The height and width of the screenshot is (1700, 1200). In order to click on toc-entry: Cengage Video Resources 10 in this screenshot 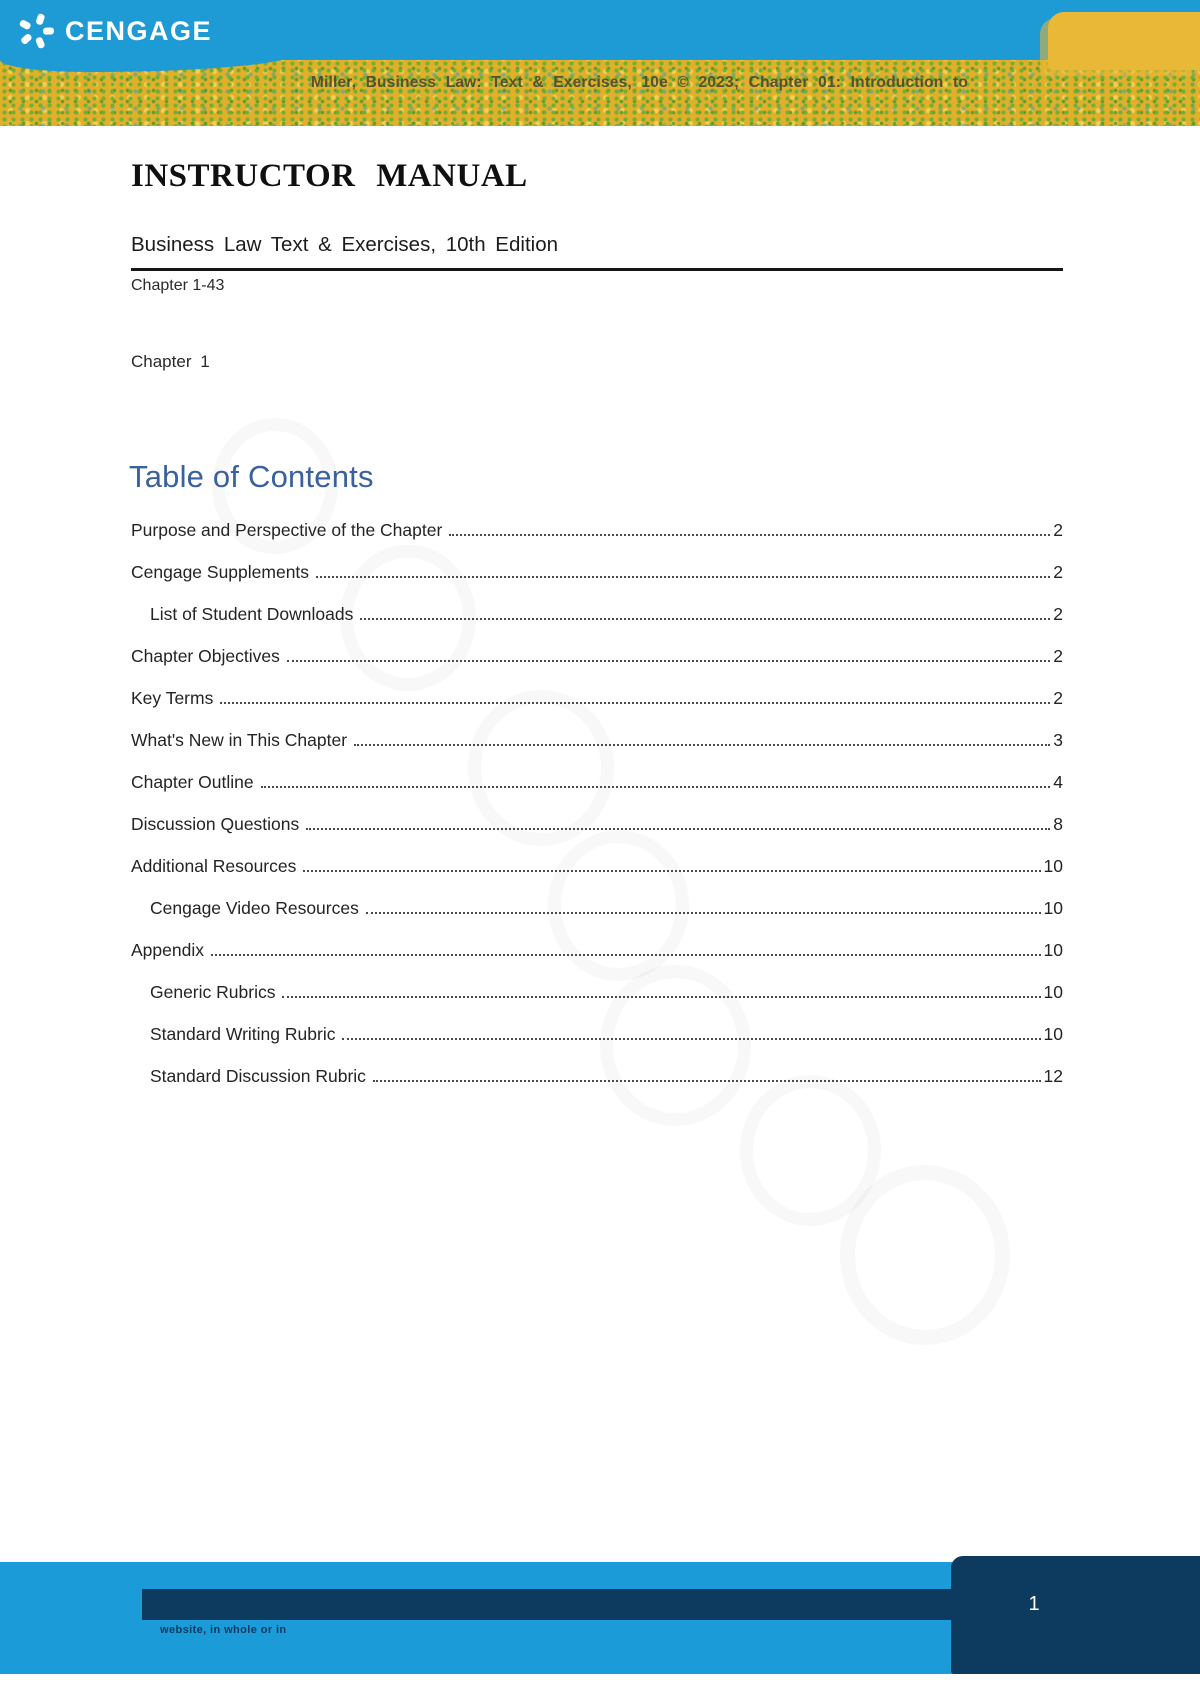, I will do `click(597, 903)`.